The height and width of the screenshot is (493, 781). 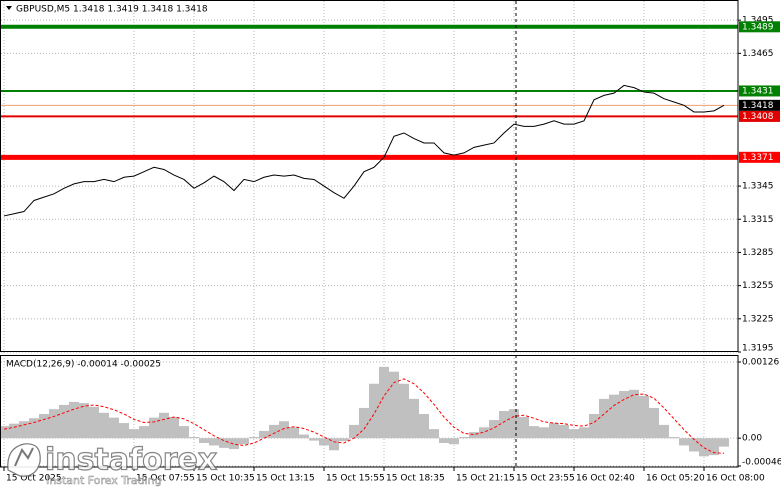 What do you see at coordinates (758, 187) in the screenshot?
I see `y-tick-label: 1.3345` at bounding box center [758, 187].